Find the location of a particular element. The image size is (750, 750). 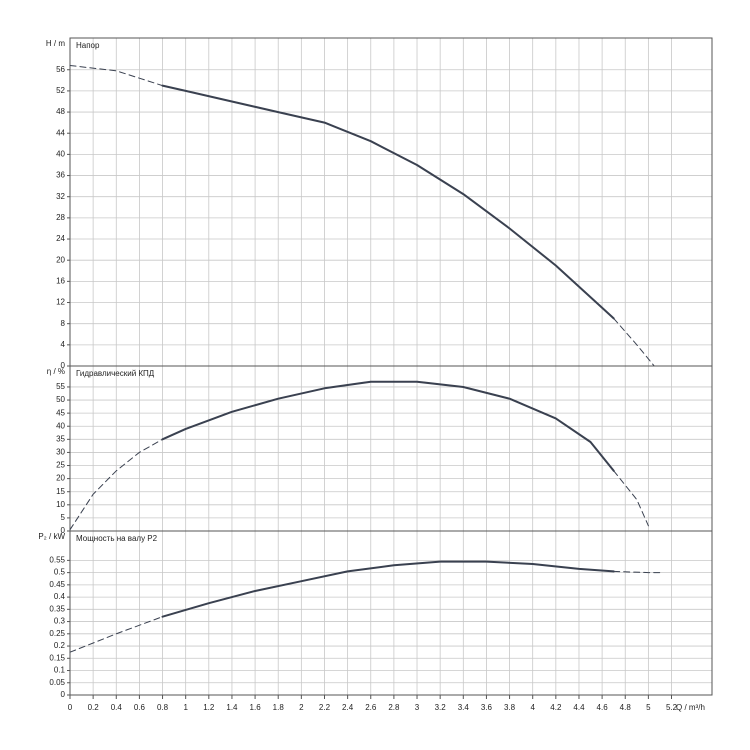

panel-title: Напор is located at coordinates (88, 45).